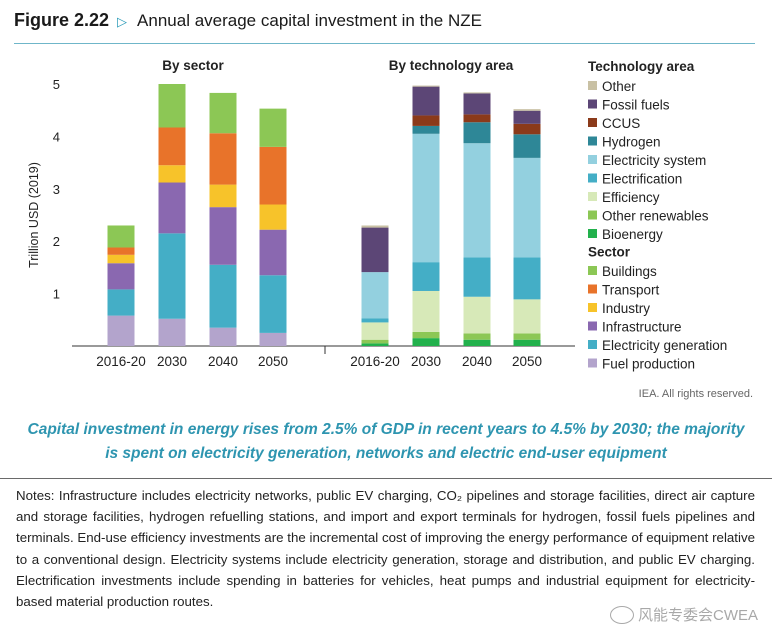 The image size is (772, 641). Describe the element at coordinates (193, 65) in the screenshot. I see `panel-title: By sector` at that location.